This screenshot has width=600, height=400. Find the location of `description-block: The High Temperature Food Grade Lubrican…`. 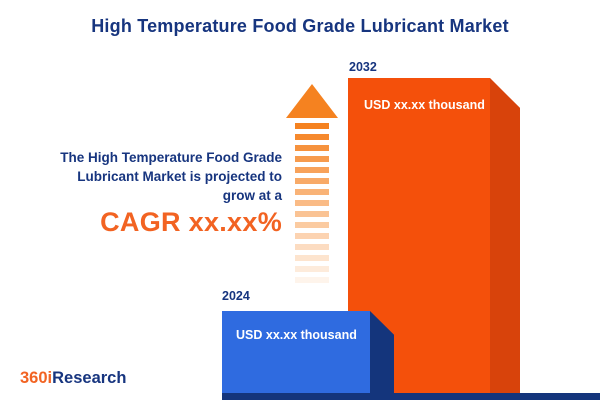

description-block: The High Temperature Food Grade Lubrican… is located at coordinates (146, 192).